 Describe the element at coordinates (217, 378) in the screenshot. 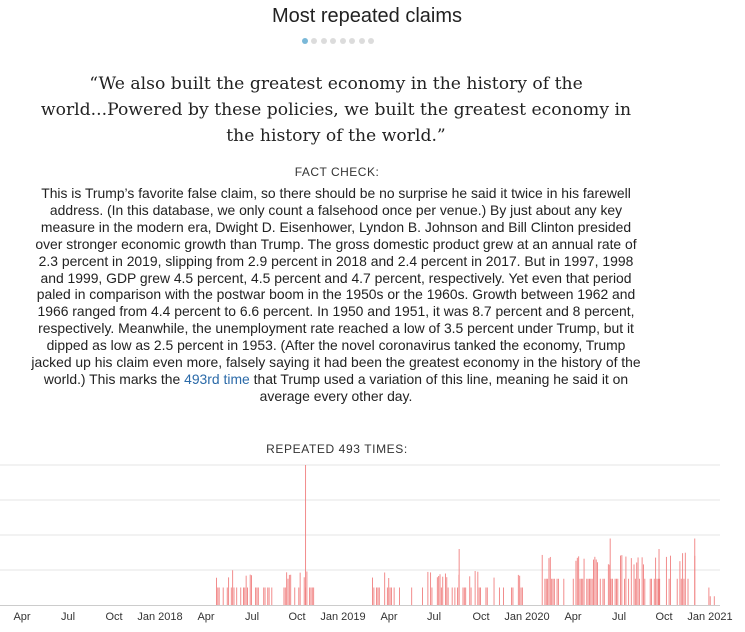

I see `repeat-count-link: 493rd time` at that location.